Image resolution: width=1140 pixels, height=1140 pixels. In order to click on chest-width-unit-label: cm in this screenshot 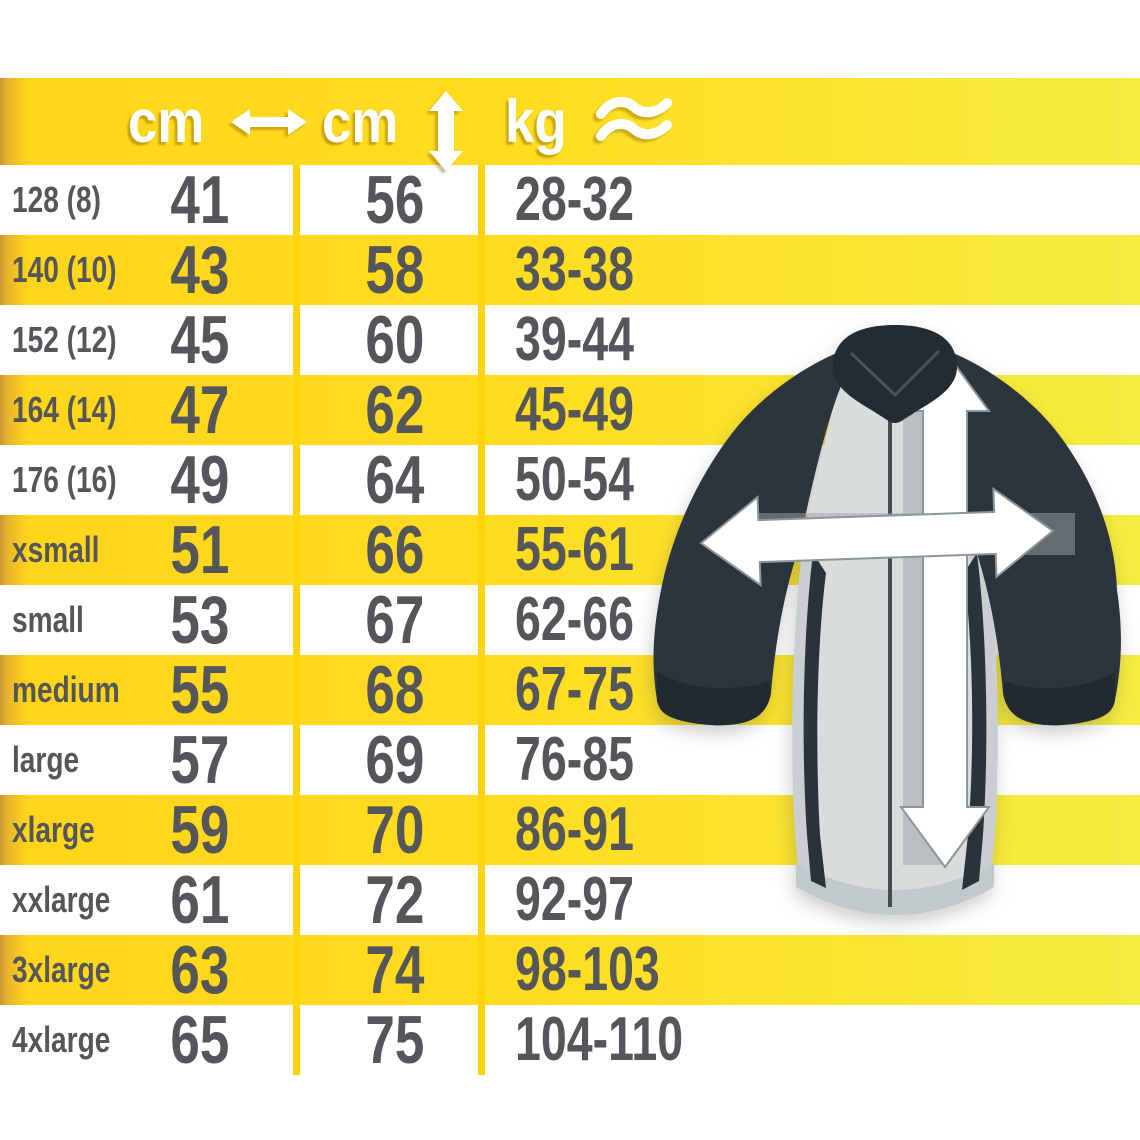, I will do `click(166, 121)`.